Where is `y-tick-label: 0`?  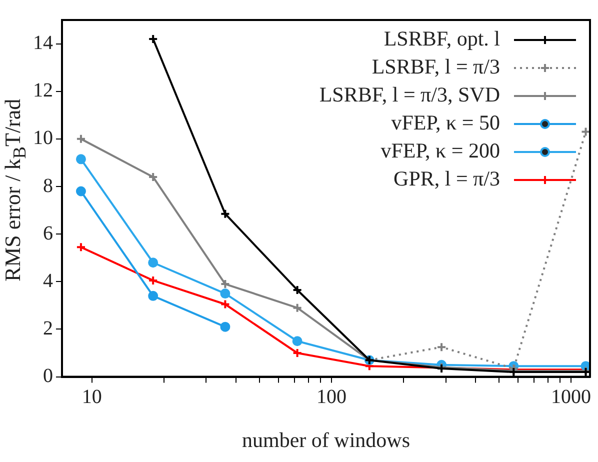 y-tick-label: 0 is located at coordinates (48, 376).